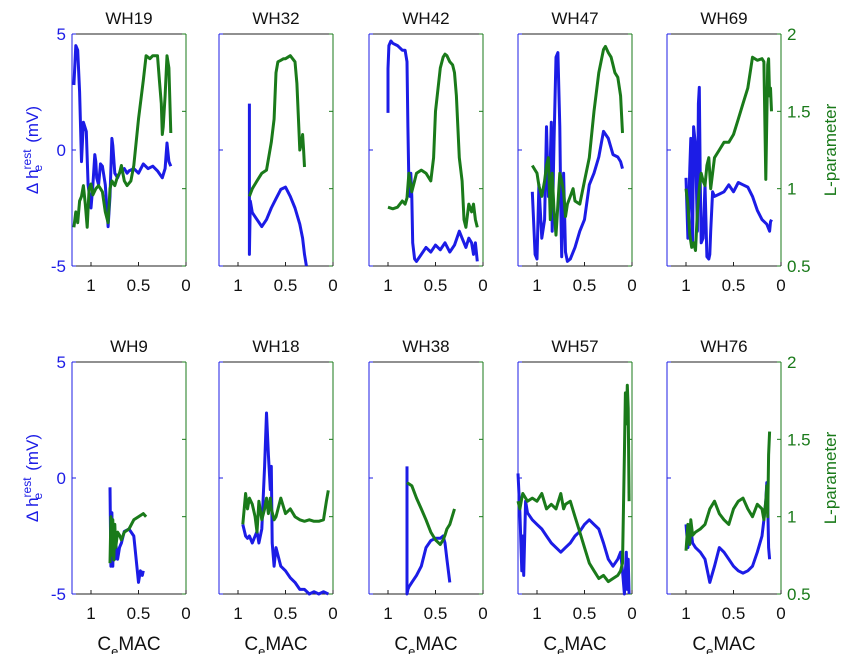 The image size is (850, 654). I want to click on panel-wh42: WH42 1 0.5 0, so click(428, 152).